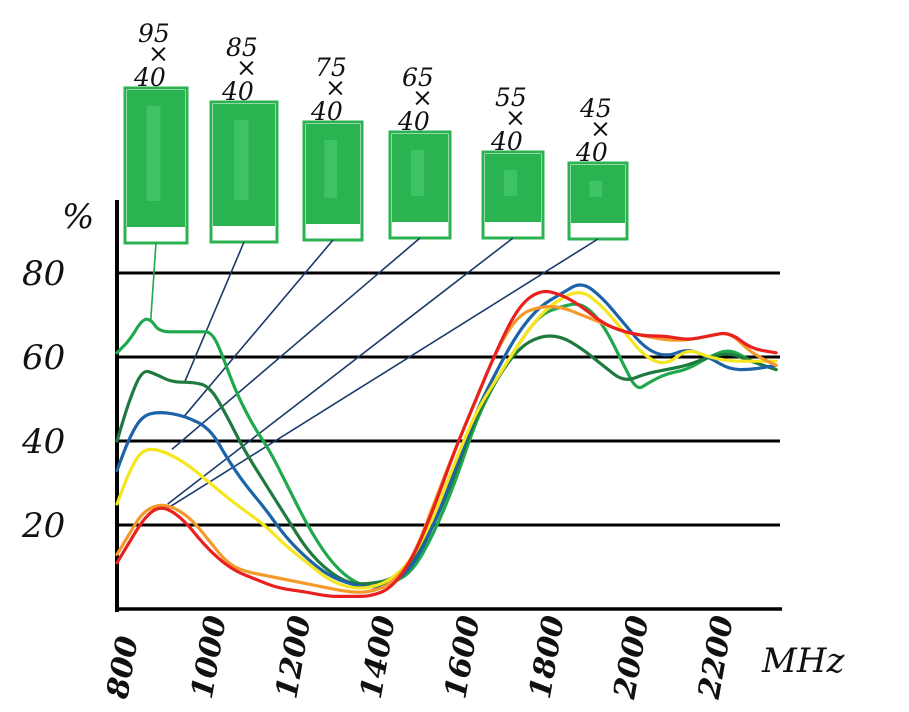  I want to click on antenna-panel-85x40: 85×40, so click(244, 138).